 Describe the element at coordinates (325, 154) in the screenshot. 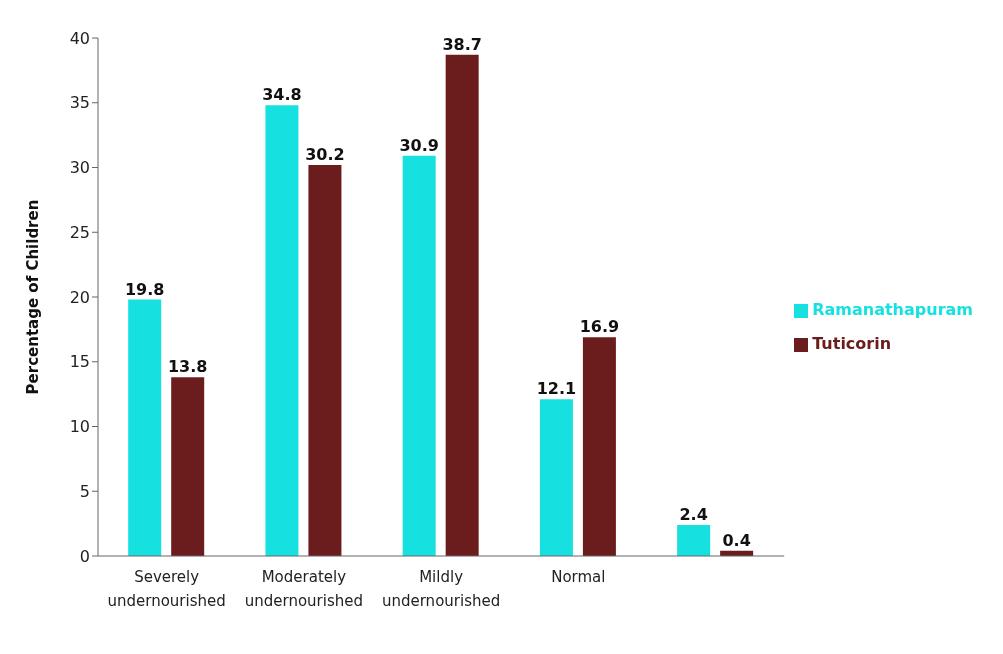

I see `data-label: 30.2` at that location.